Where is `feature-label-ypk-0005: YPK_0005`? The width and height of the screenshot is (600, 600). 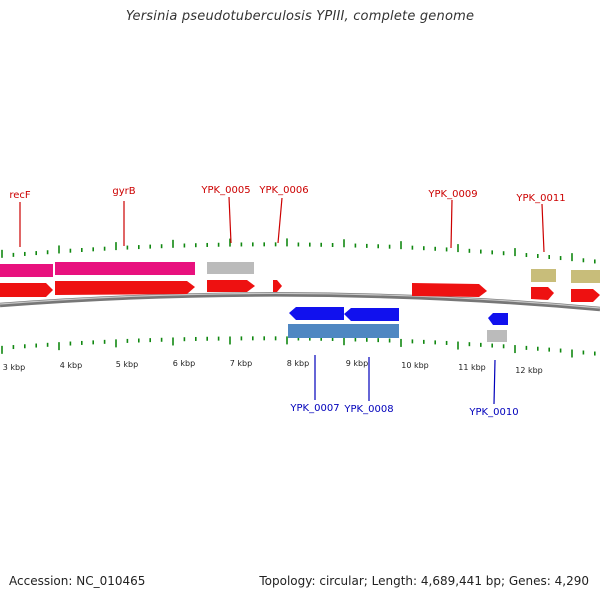 feature-label-ypk-0005: YPK_0005 is located at coordinates (225, 190).